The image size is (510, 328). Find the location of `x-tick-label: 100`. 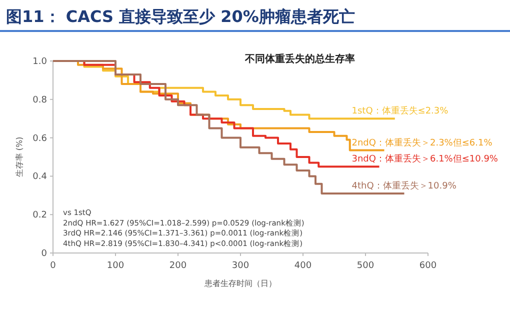

x-tick-label: 100 is located at coordinates (115, 266).